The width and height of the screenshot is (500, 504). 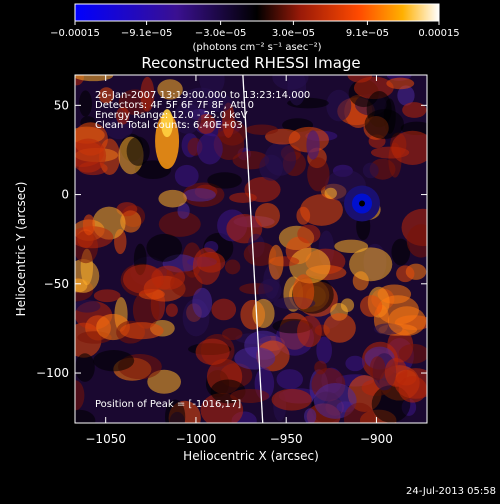 What do you see at coordinates (168, 404) in the screenshot?
I see `annotation-peak: Position of Peak = [-1016,17]` at bounding box center [168, 404].